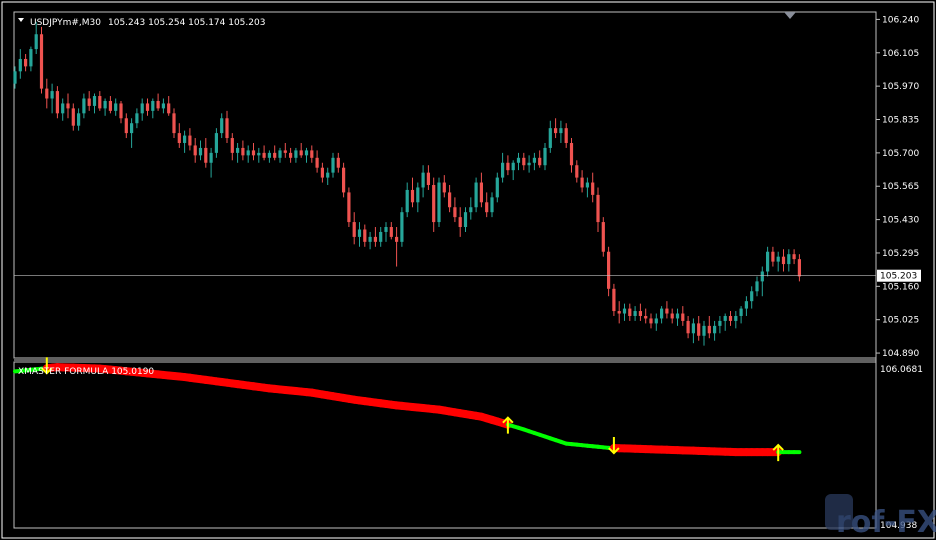 The image size is (936, 540). I want to click on price-tick-label: 105.025, so click(900, 321).